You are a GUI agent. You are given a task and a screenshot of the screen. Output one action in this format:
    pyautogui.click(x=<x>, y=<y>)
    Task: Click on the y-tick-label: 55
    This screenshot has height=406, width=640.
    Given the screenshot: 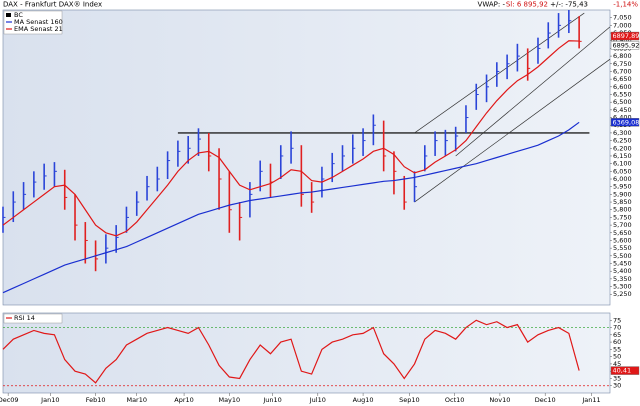 What is the action you would take?
    pyautogui.click(x=617, y=349)
    